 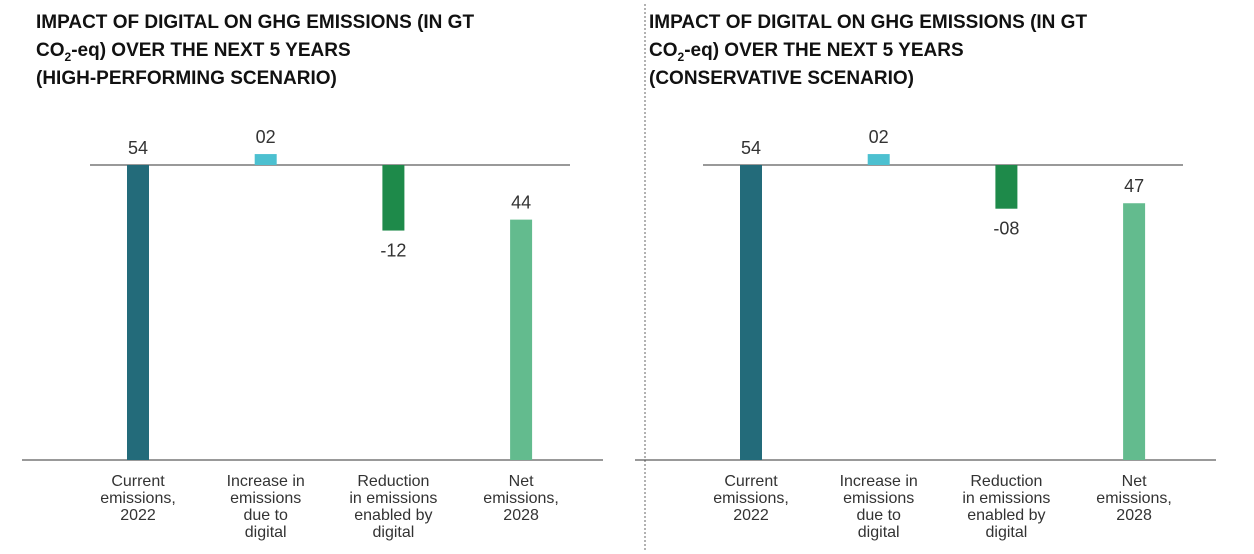 I want to click on chart-title: (CONSERVATIVE SCENARIO), so click(x=781, y=78).